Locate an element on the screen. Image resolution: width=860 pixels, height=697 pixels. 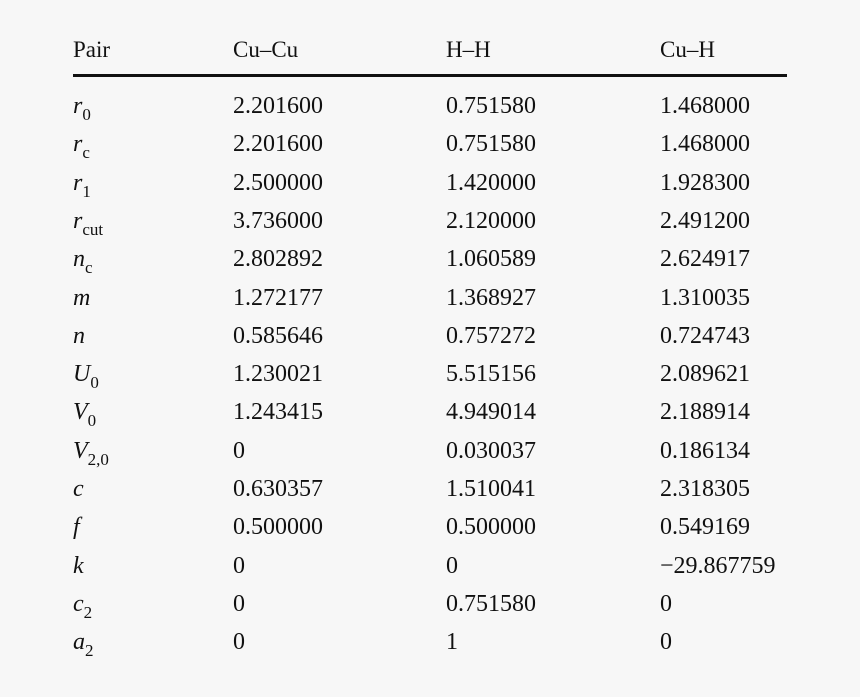
value-cell: 0.030037 is located at coordinates (491, 450).